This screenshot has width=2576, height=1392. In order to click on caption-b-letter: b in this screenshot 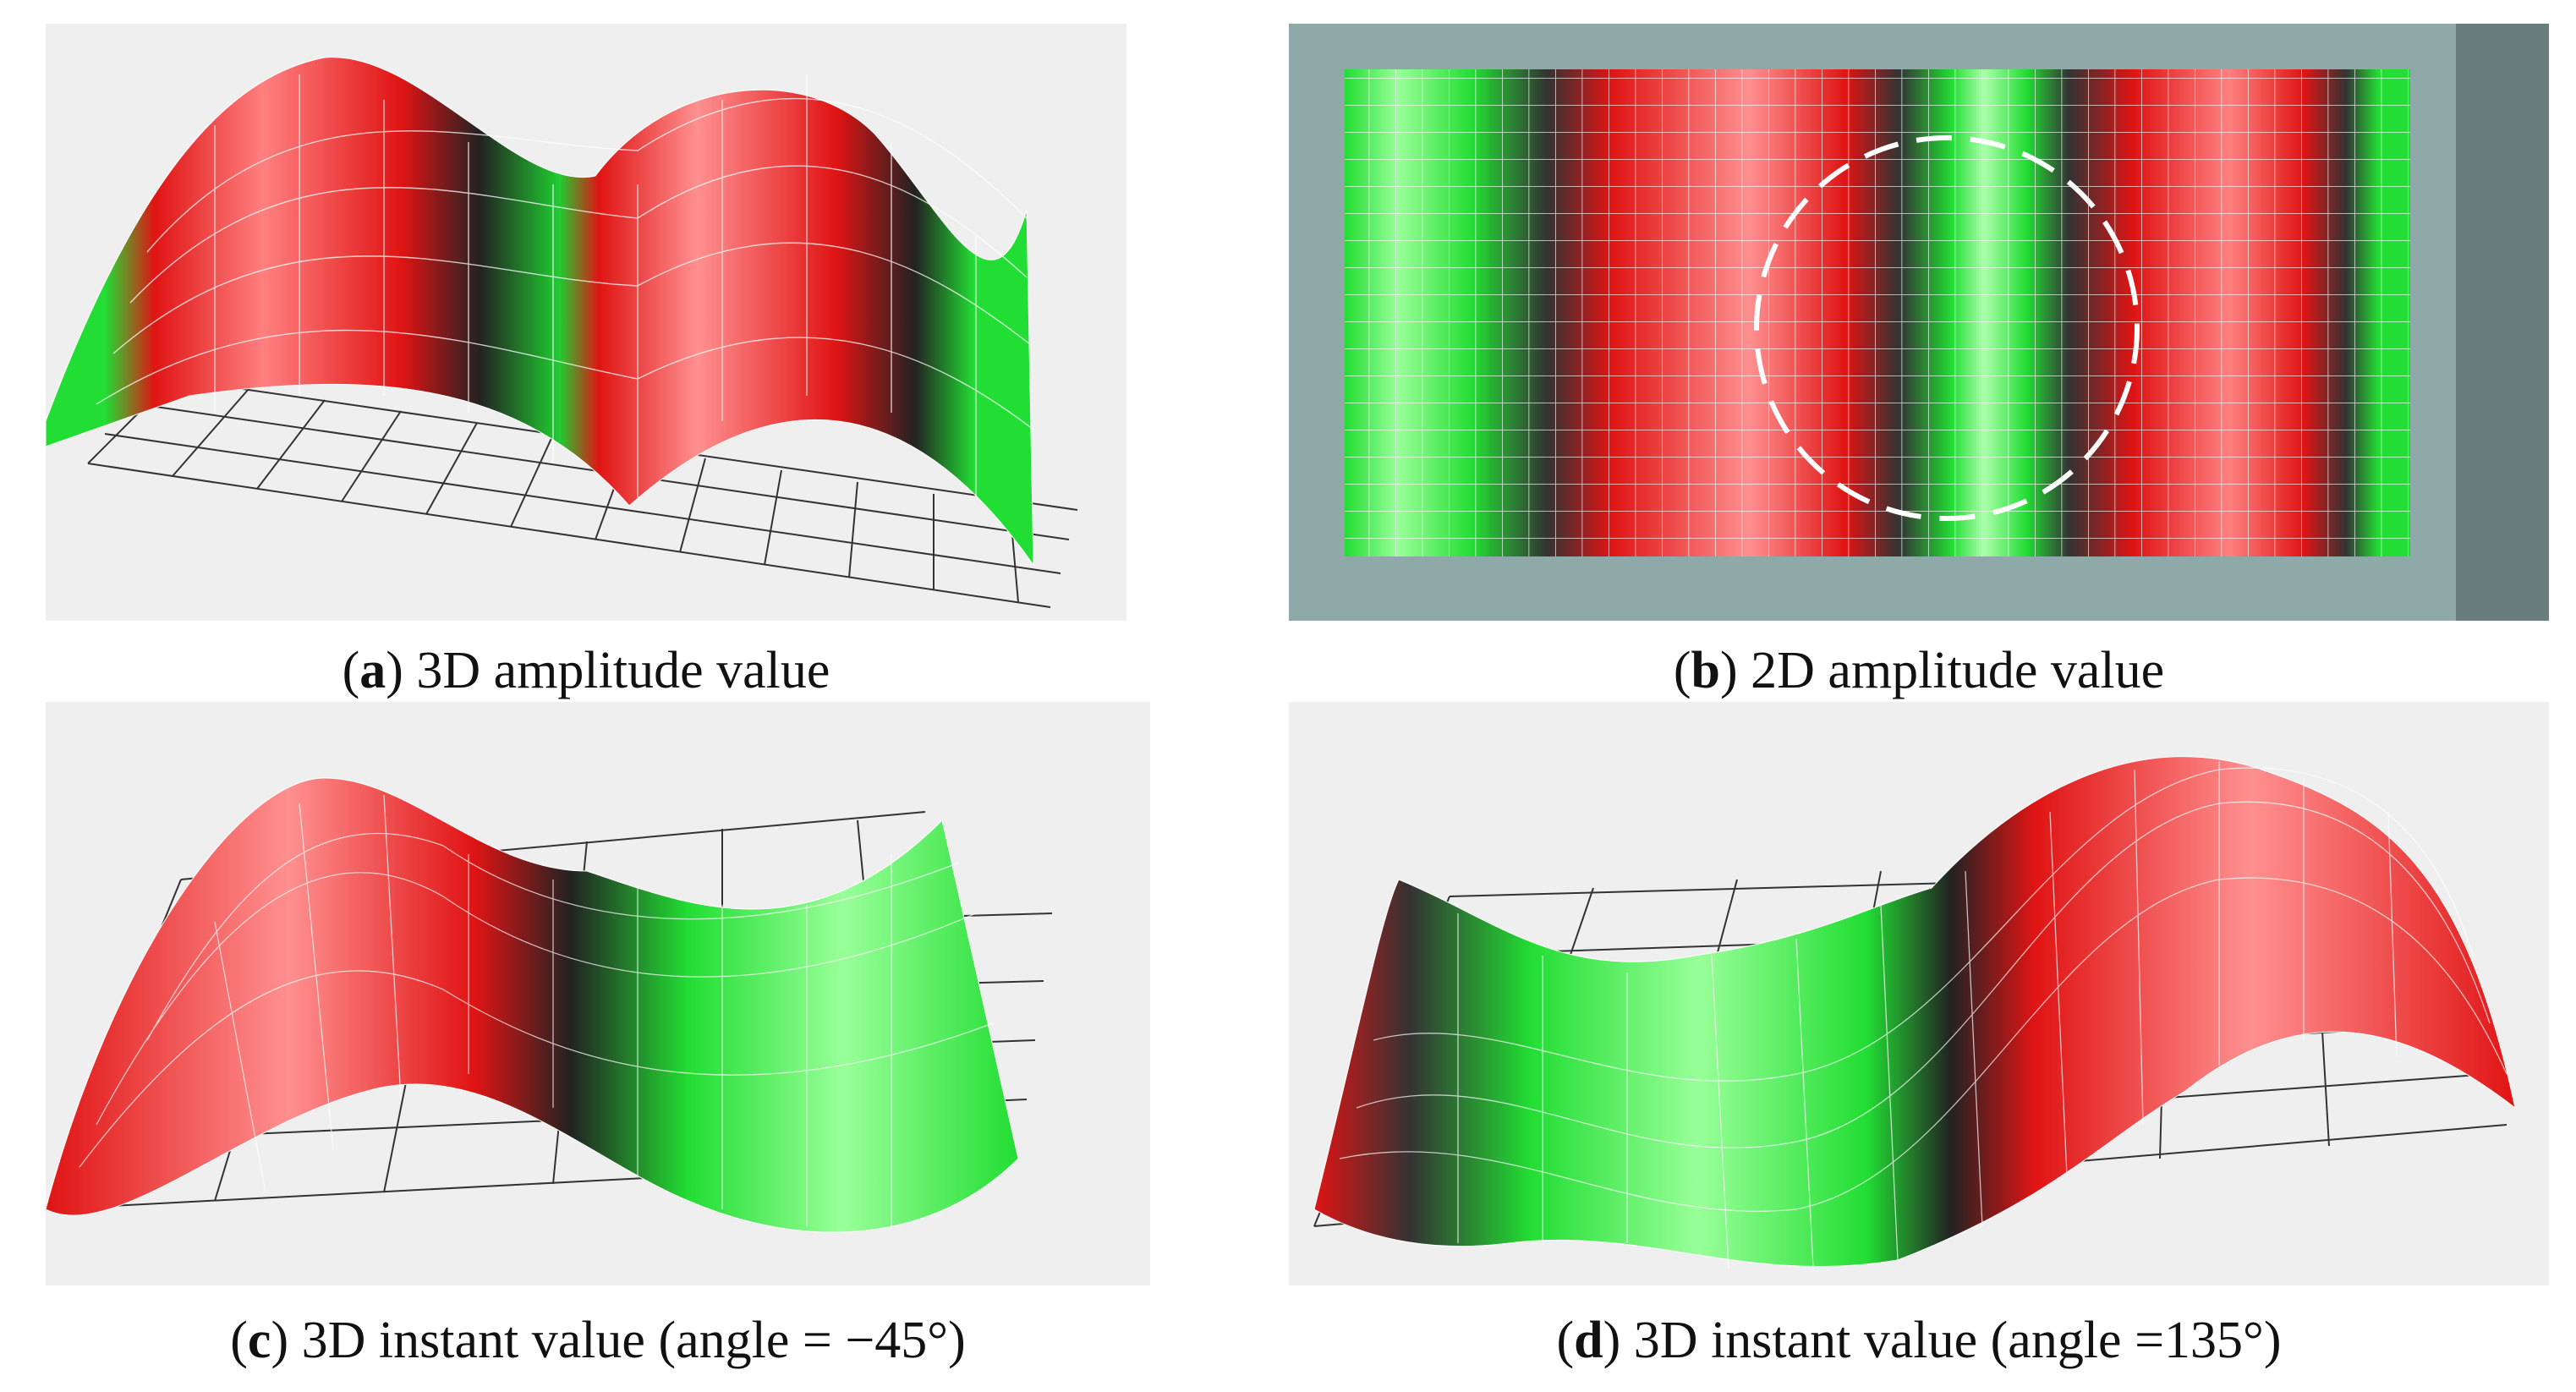, I will do `click(1705, 670)`.